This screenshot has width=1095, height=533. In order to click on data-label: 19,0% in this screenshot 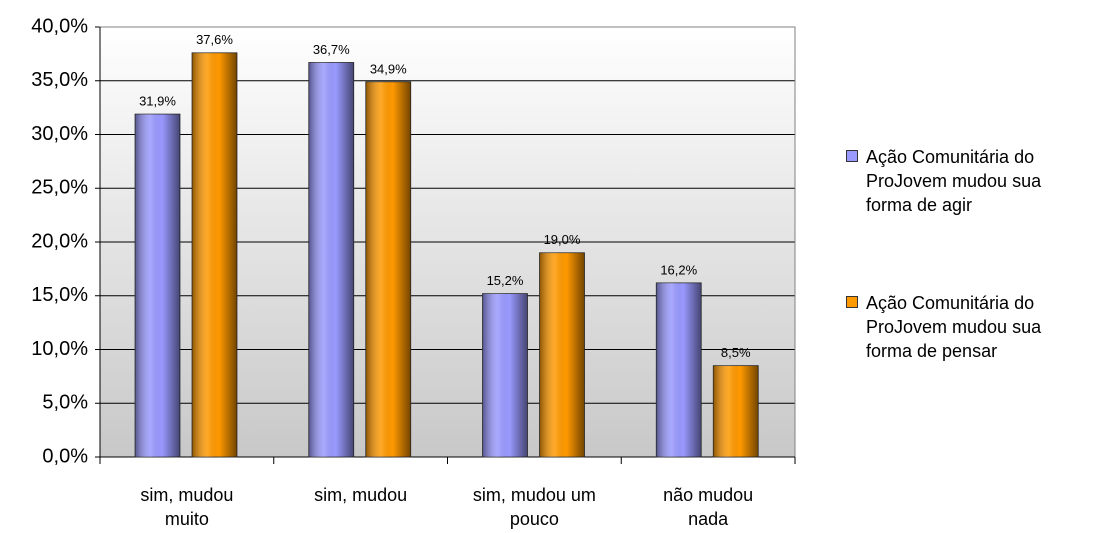, I will do `click(562, 239)`.